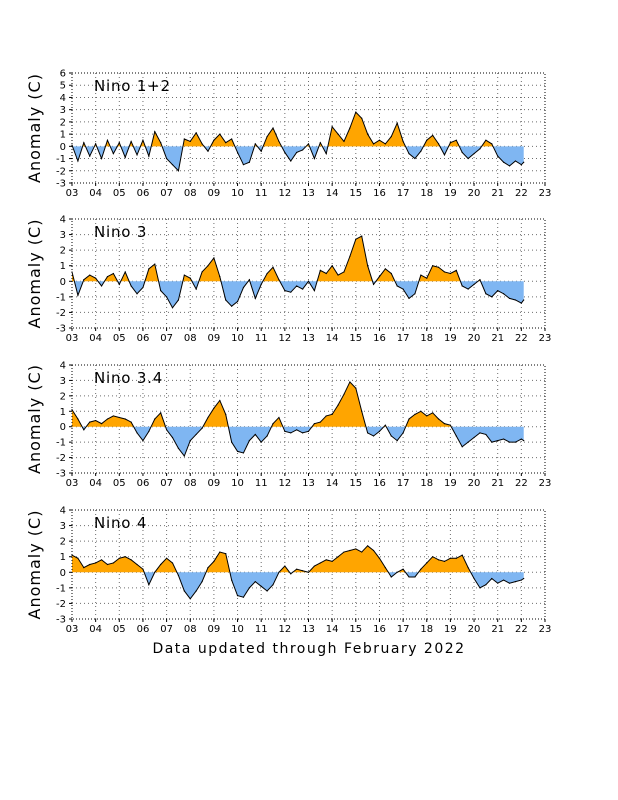 The width and height of the screenshot is (618, 800). What do you see at coordinates (63, 282) in the screenshot?
I see `y-tick-label: 0` at bounding box center [63, 282].